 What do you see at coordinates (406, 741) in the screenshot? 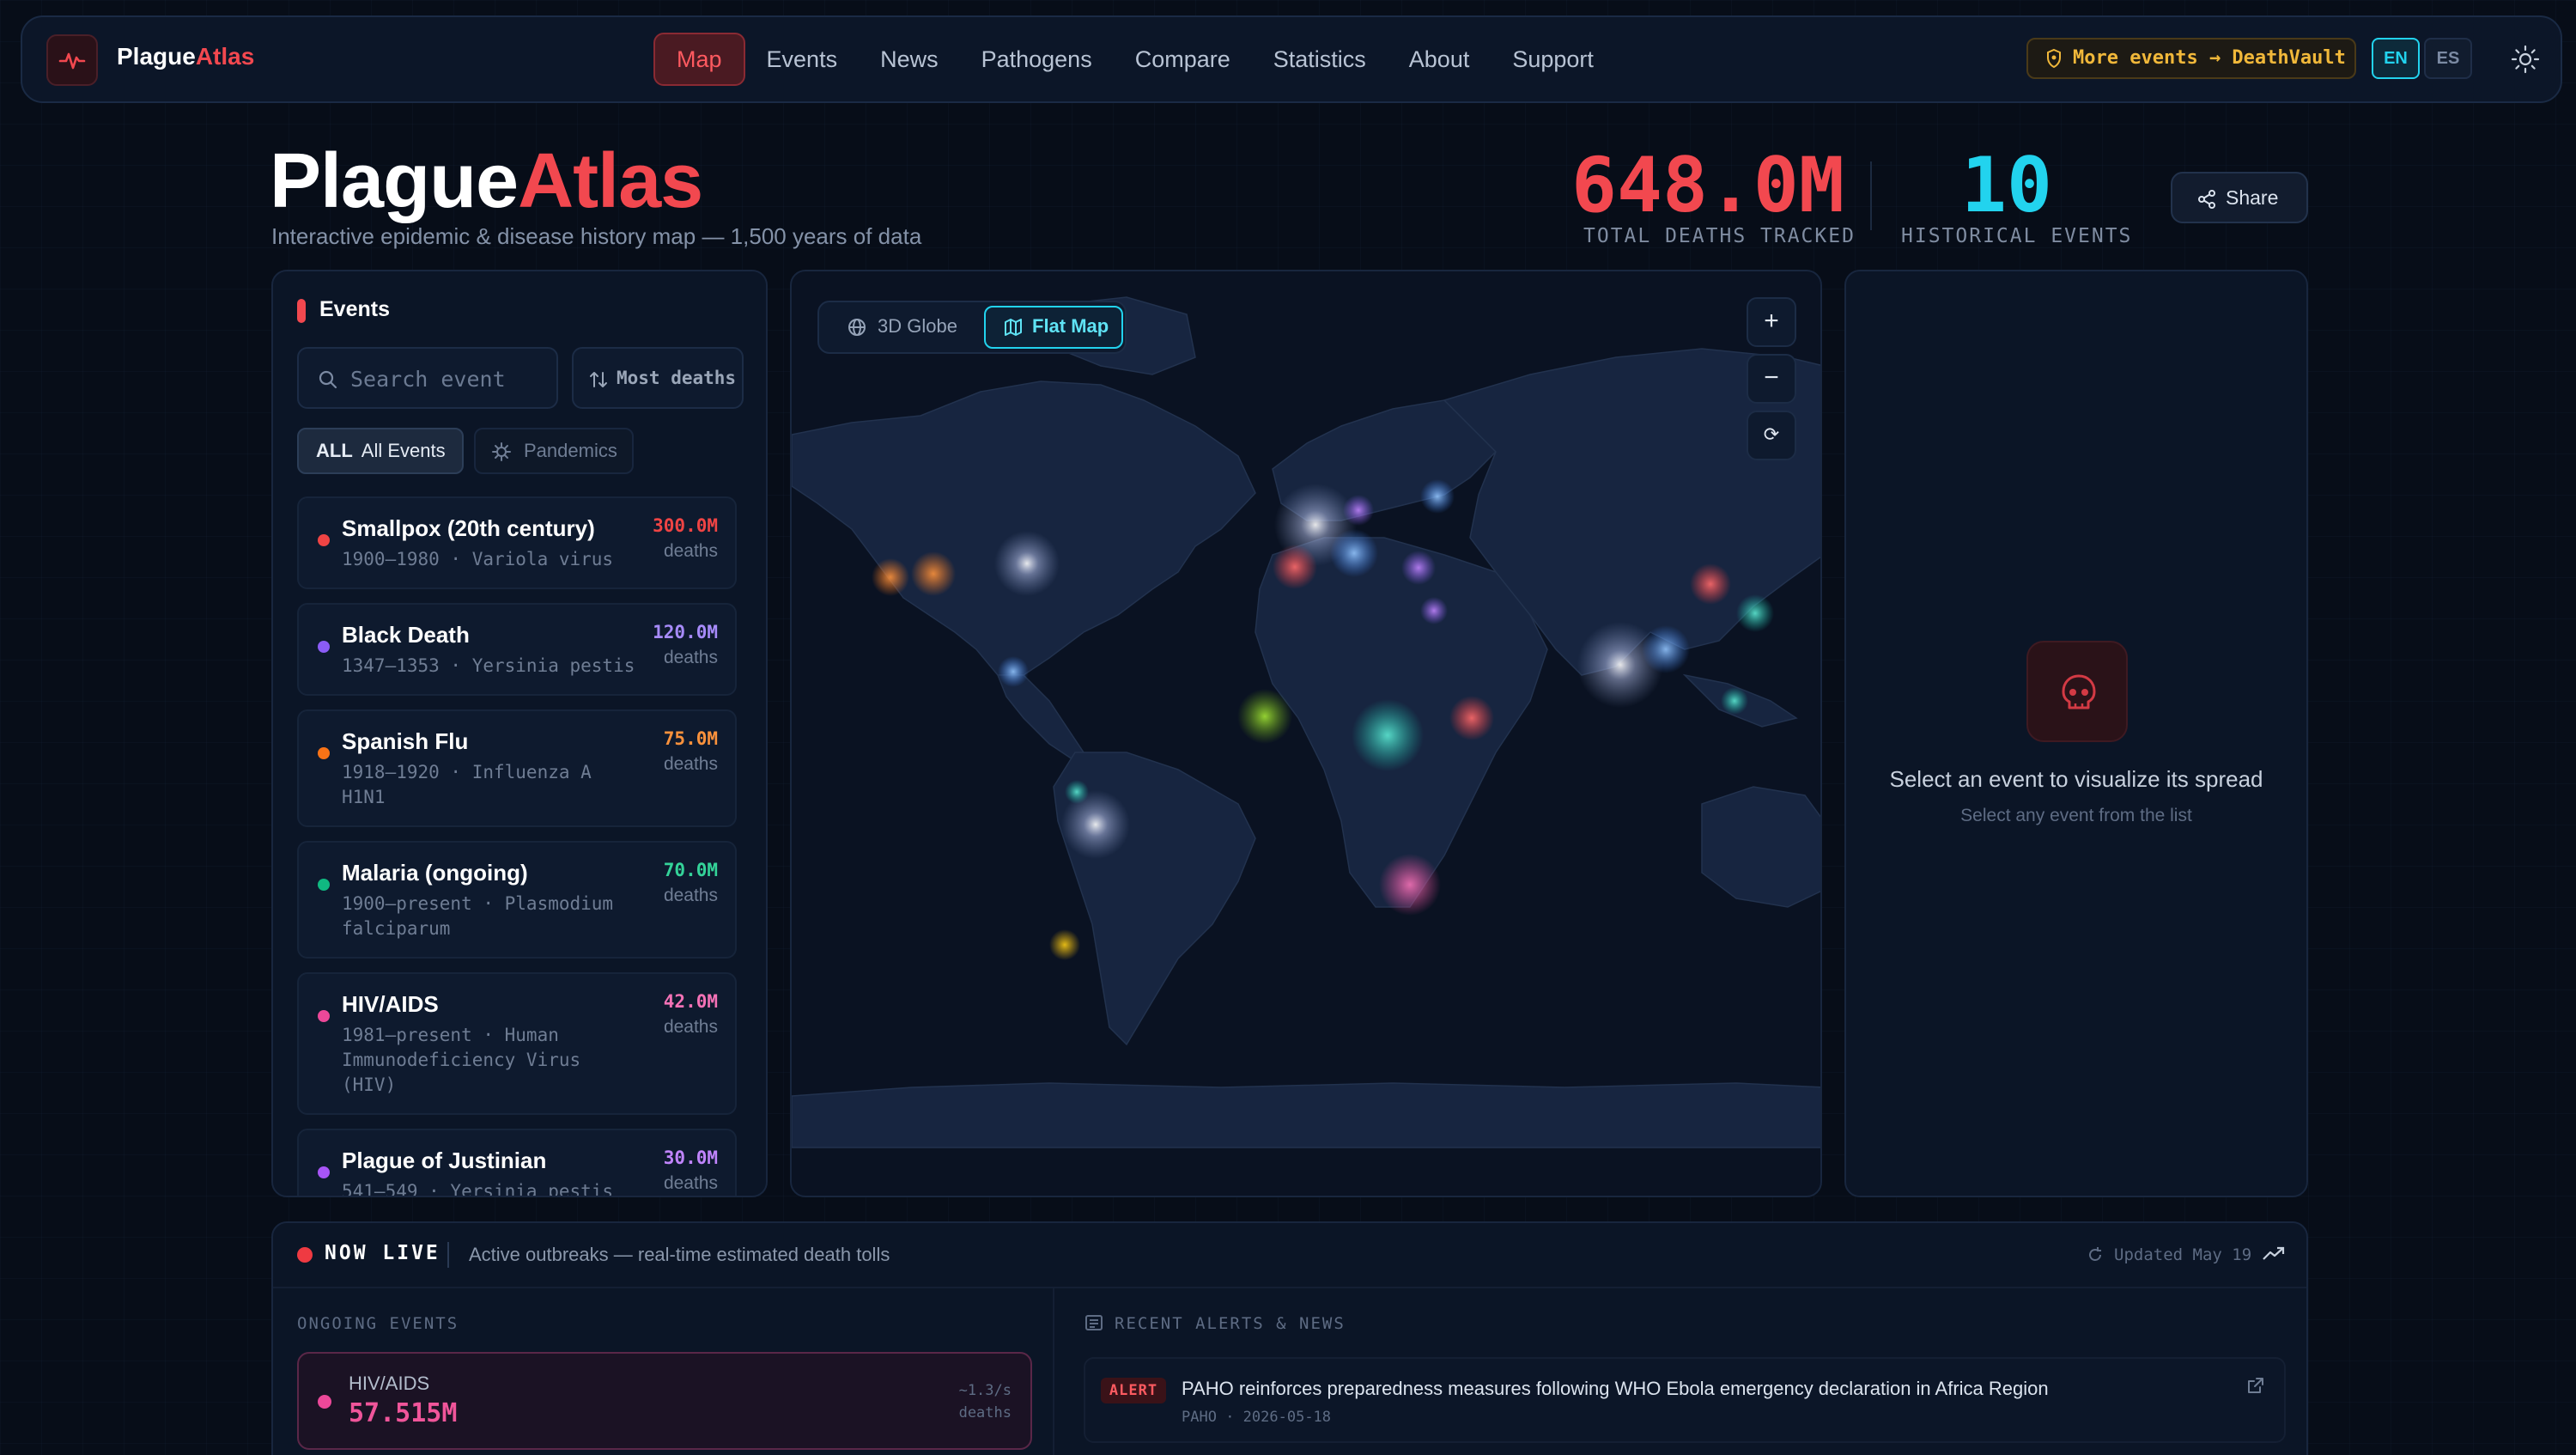
I see `event-name: Spanish Flu` at bounding box center [406, 741].